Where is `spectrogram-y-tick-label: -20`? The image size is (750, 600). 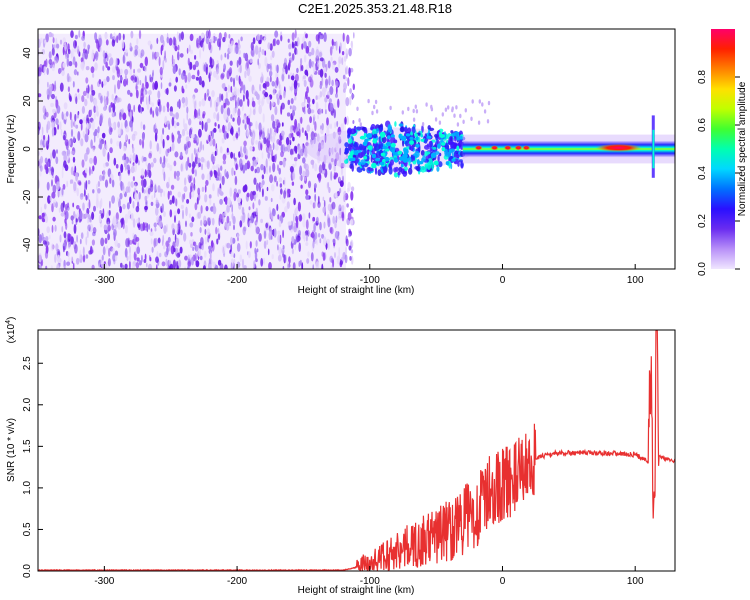 spectrogram-y-tick-label: -20 is located at coordinates (27, 196).